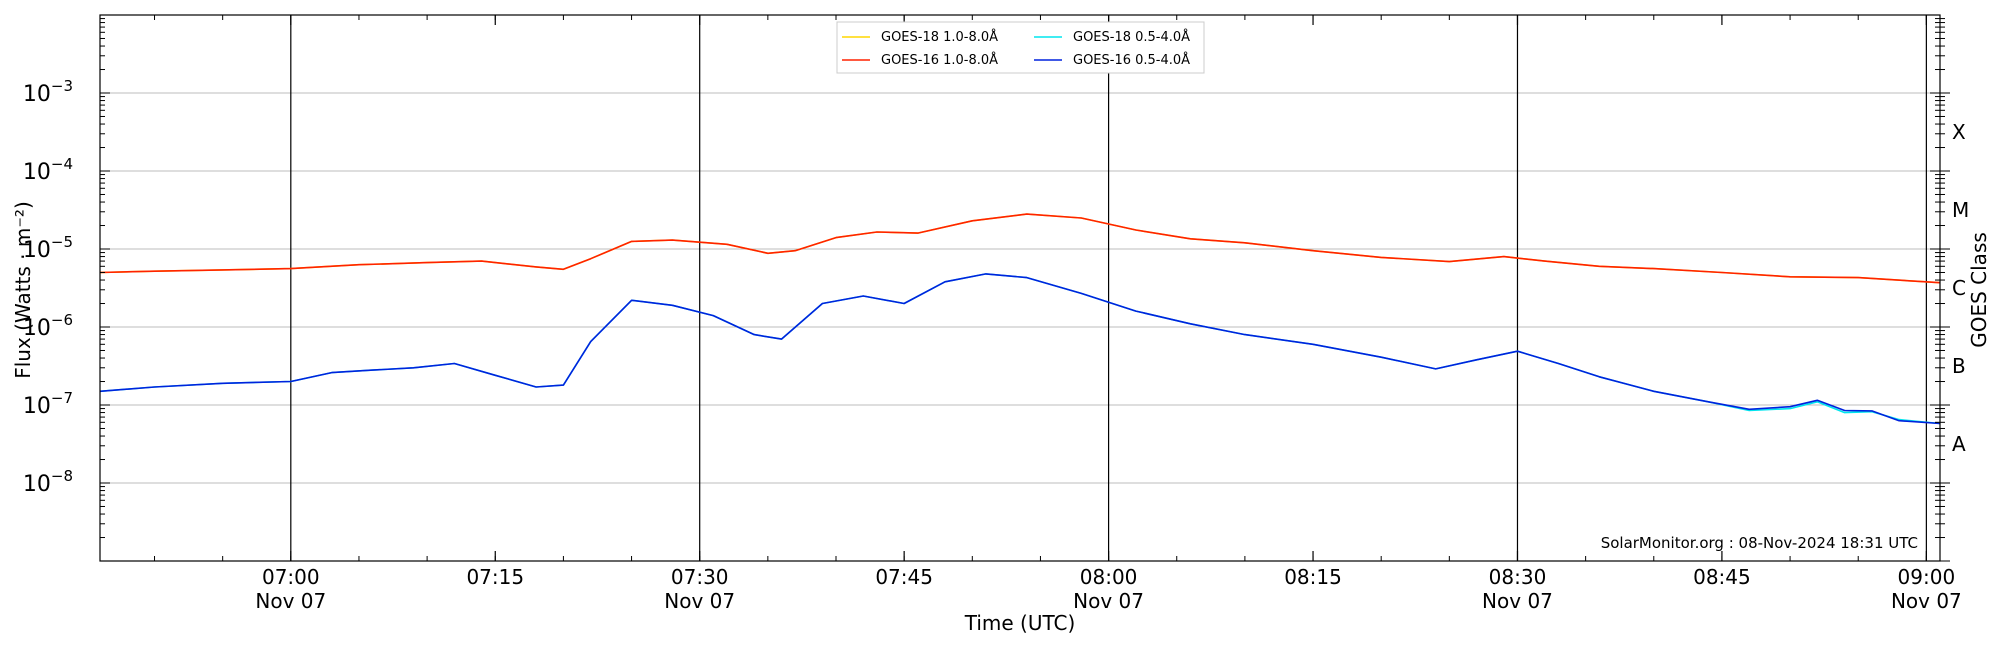  What do you see at coordinates (23, 290) in the screenshot?
I see `y-axis-label: Flux (Watts · m⁻²)` at bounding box center [23, 290].